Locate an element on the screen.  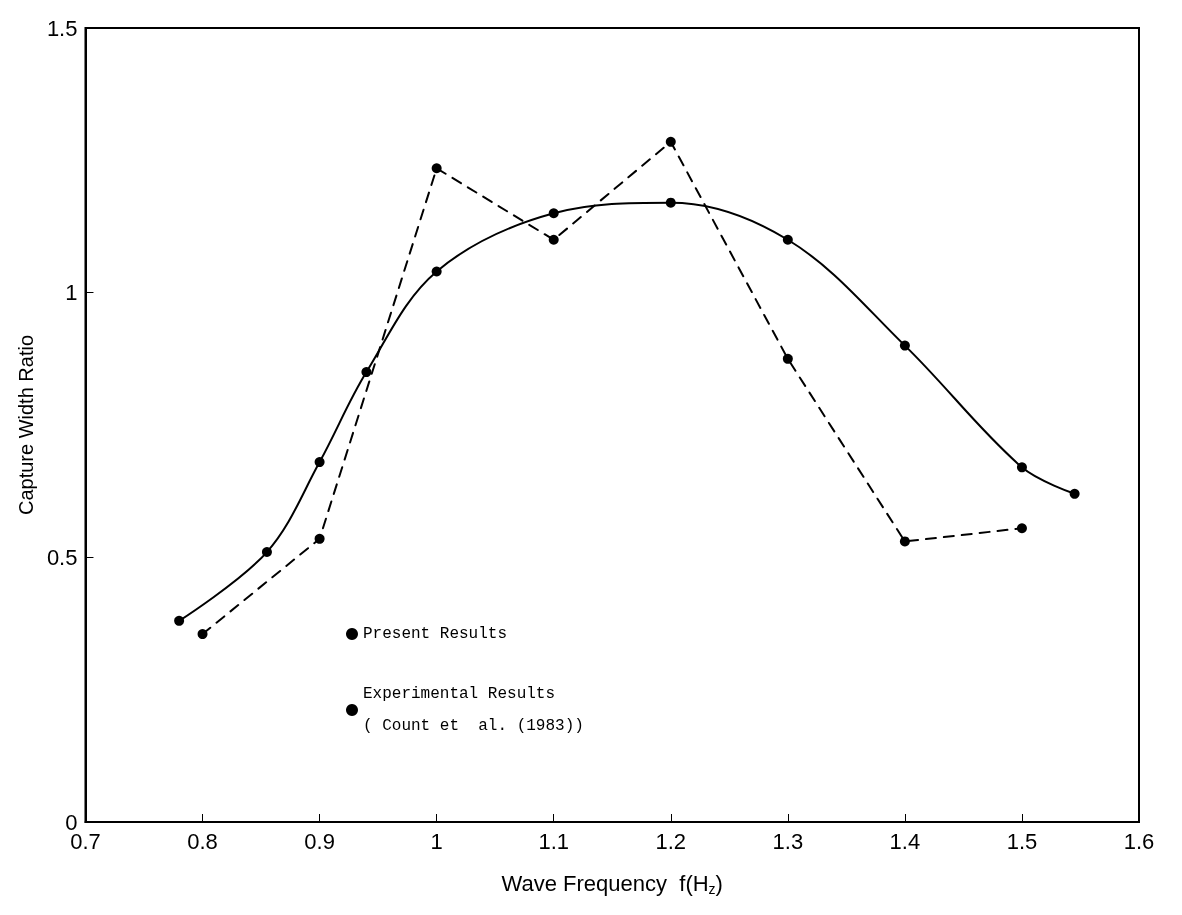
x-tick-label: 1.4 is located at coordinates (905, 841).